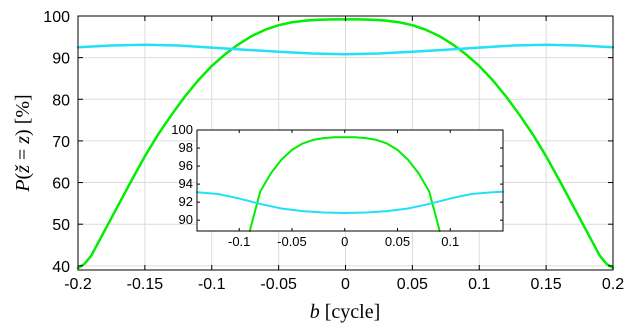  Describe the element at coordinates (186, 201) in the screenshot. I see `y-tick-label: 92` at that location.